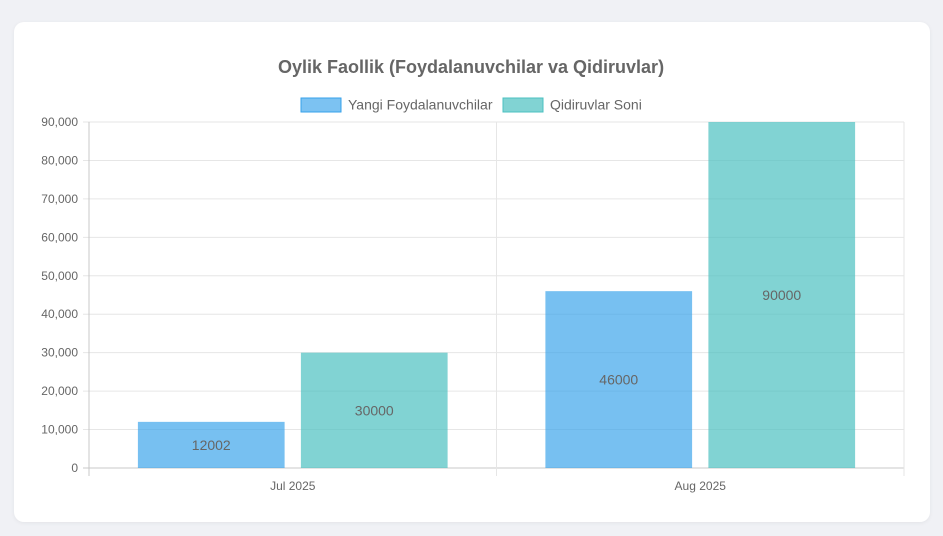 The width and height of the screenshot is (943, 536). What do you see at coordinates (293, 486) in the screenshot?
I see `x-tick-label: Jul 2025` at bounding box center [293, 486].